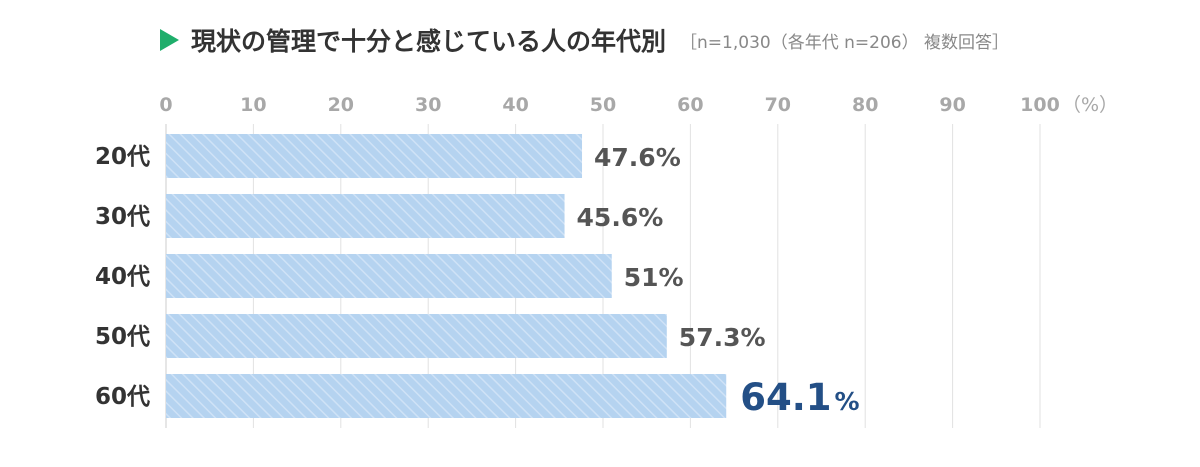 This screenshot has height=467, width=1200. What do you see at coordinates (865, 105) in the screenshot?
I see `x-tick-label: 80` at bounding box center [865, 105].